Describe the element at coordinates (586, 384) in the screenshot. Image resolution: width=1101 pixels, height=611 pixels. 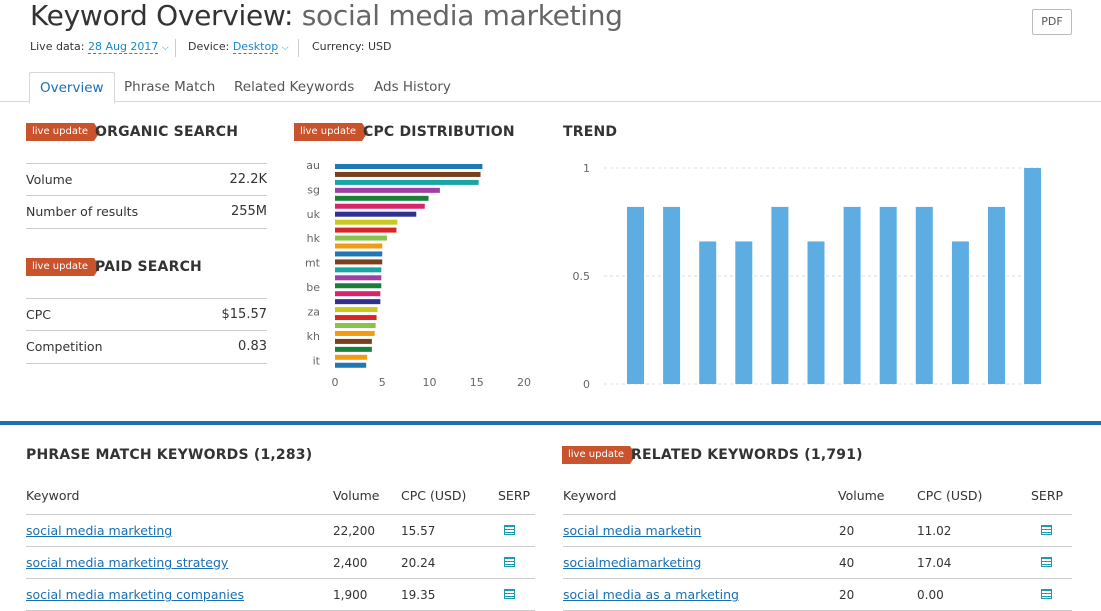
I see `trend-y-tick: 0` at that location.